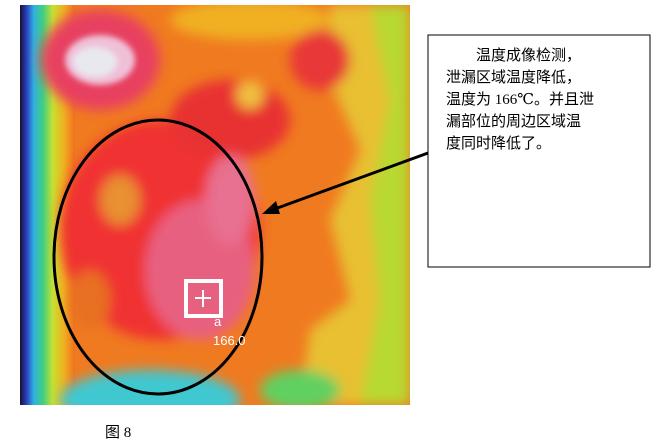 The image size is (670, 447). I want to click on callout-line: 温度为 166℃。并且泄, so click(520, 99).